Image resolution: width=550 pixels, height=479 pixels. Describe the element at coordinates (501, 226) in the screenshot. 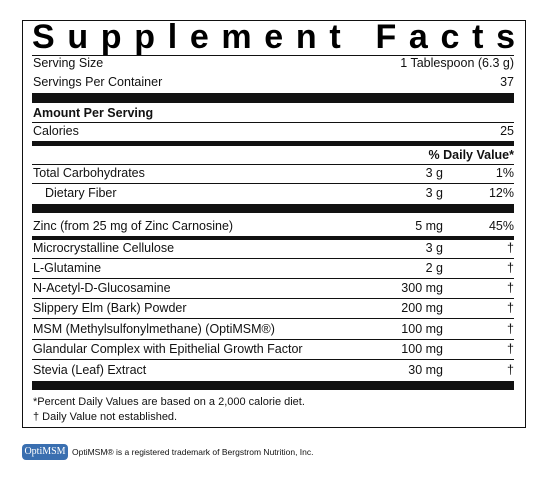

I see `nutrient-dv: 45%` at that location.